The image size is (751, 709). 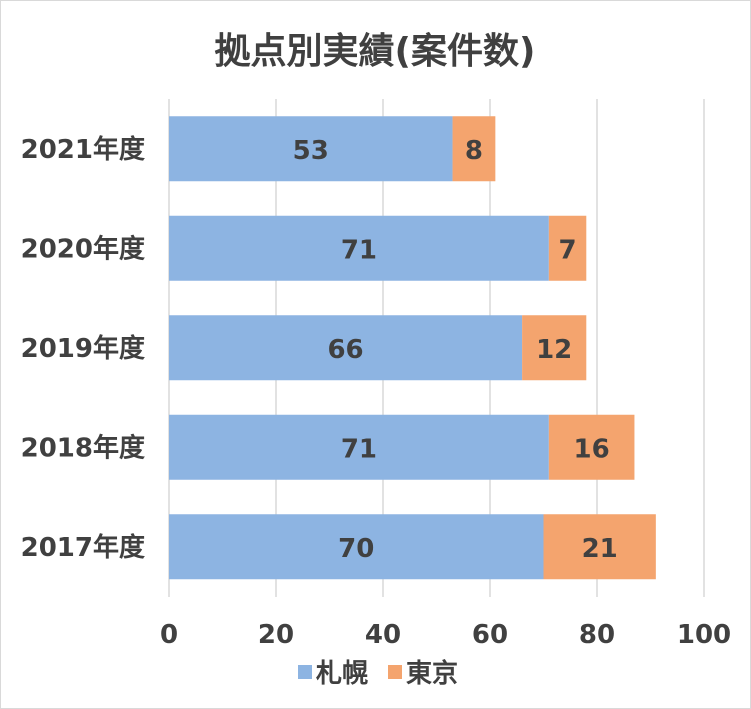 I want to click on bar-東京-2021年度, so click(x=474, y=149).